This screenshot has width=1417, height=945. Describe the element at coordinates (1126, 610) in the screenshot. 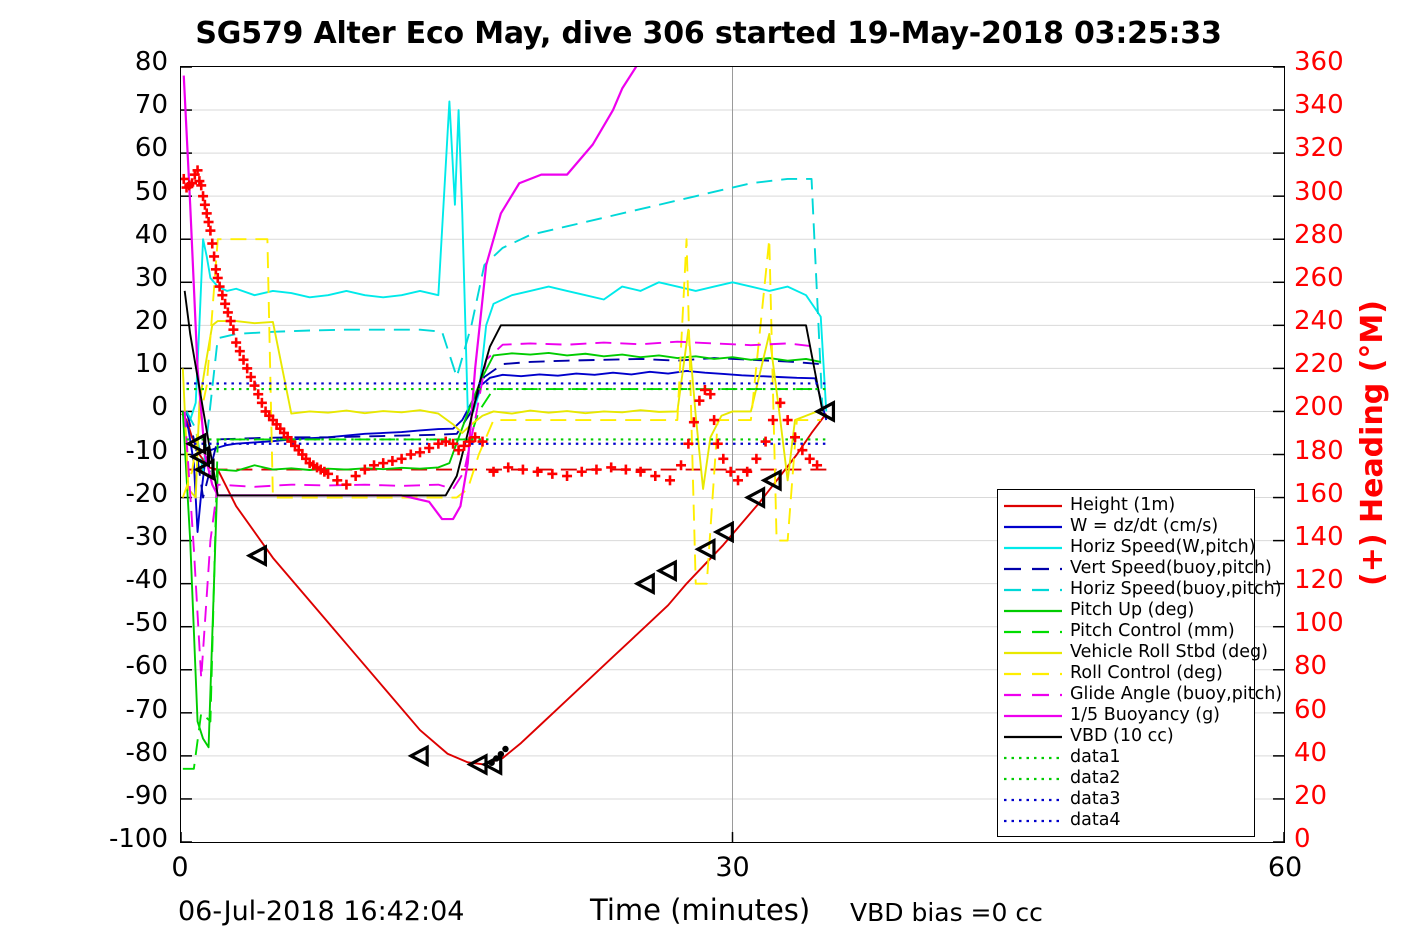

I see `legend-item: Pitch Up (deg)` at that location.